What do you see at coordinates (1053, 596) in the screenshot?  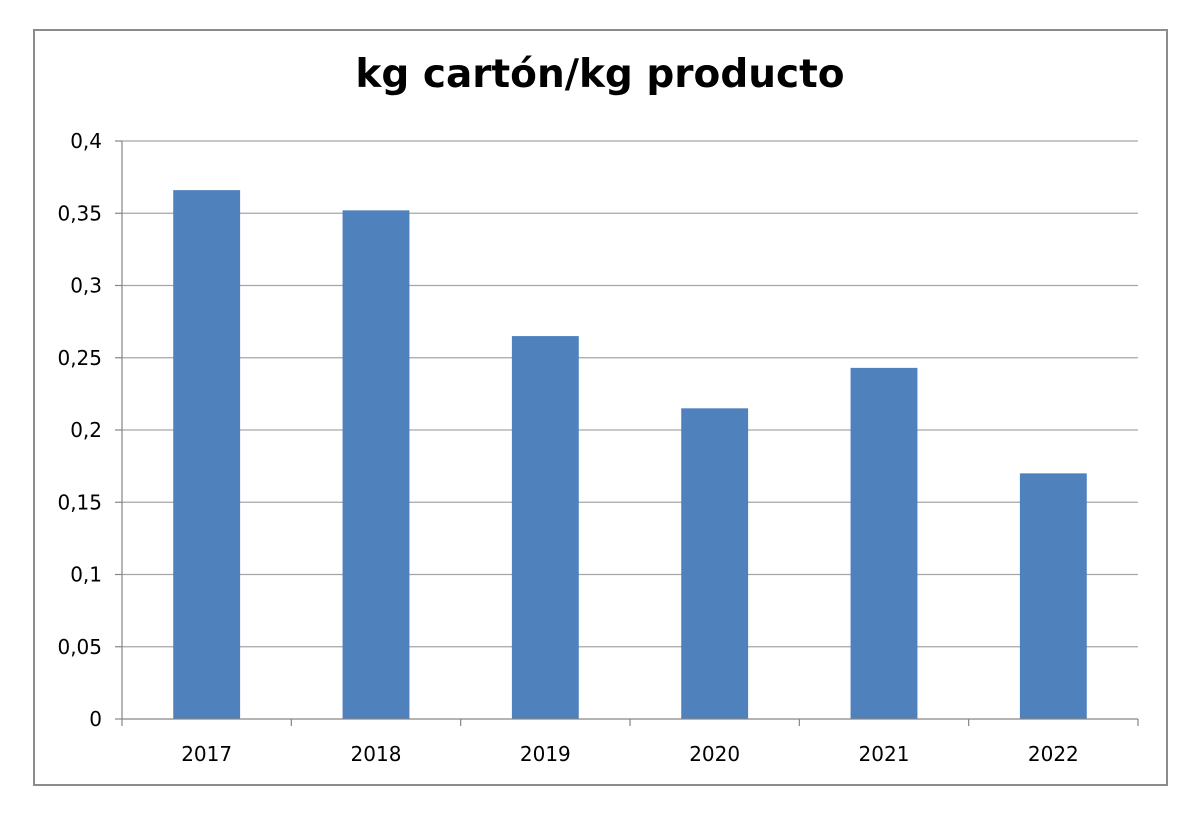 I see `bar-2022` at bounding box center [1053, 596].